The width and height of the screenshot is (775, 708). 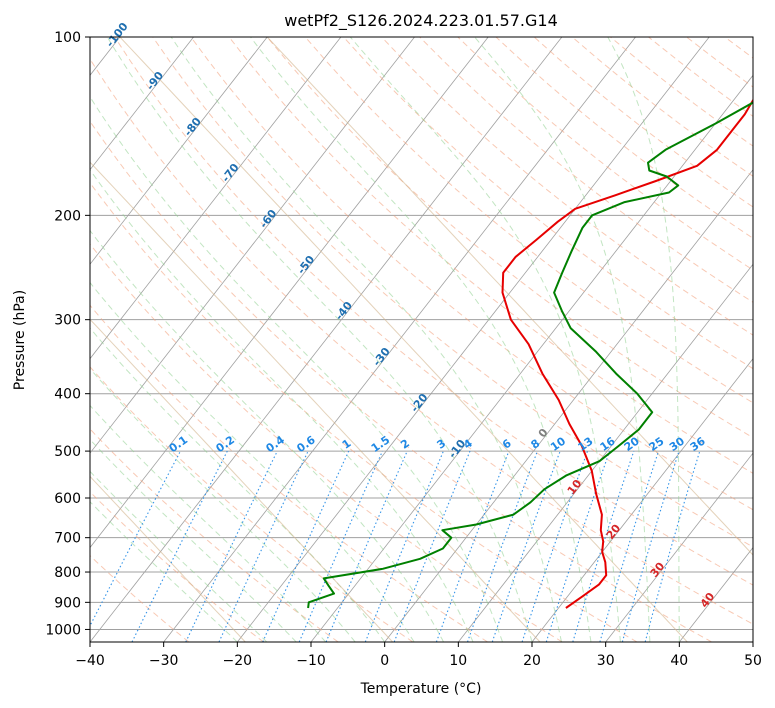 What do you see at coordinates (63, 630) in the screenshot?
I see `y-tick-label: 1000` at bounding box center [63, 630].